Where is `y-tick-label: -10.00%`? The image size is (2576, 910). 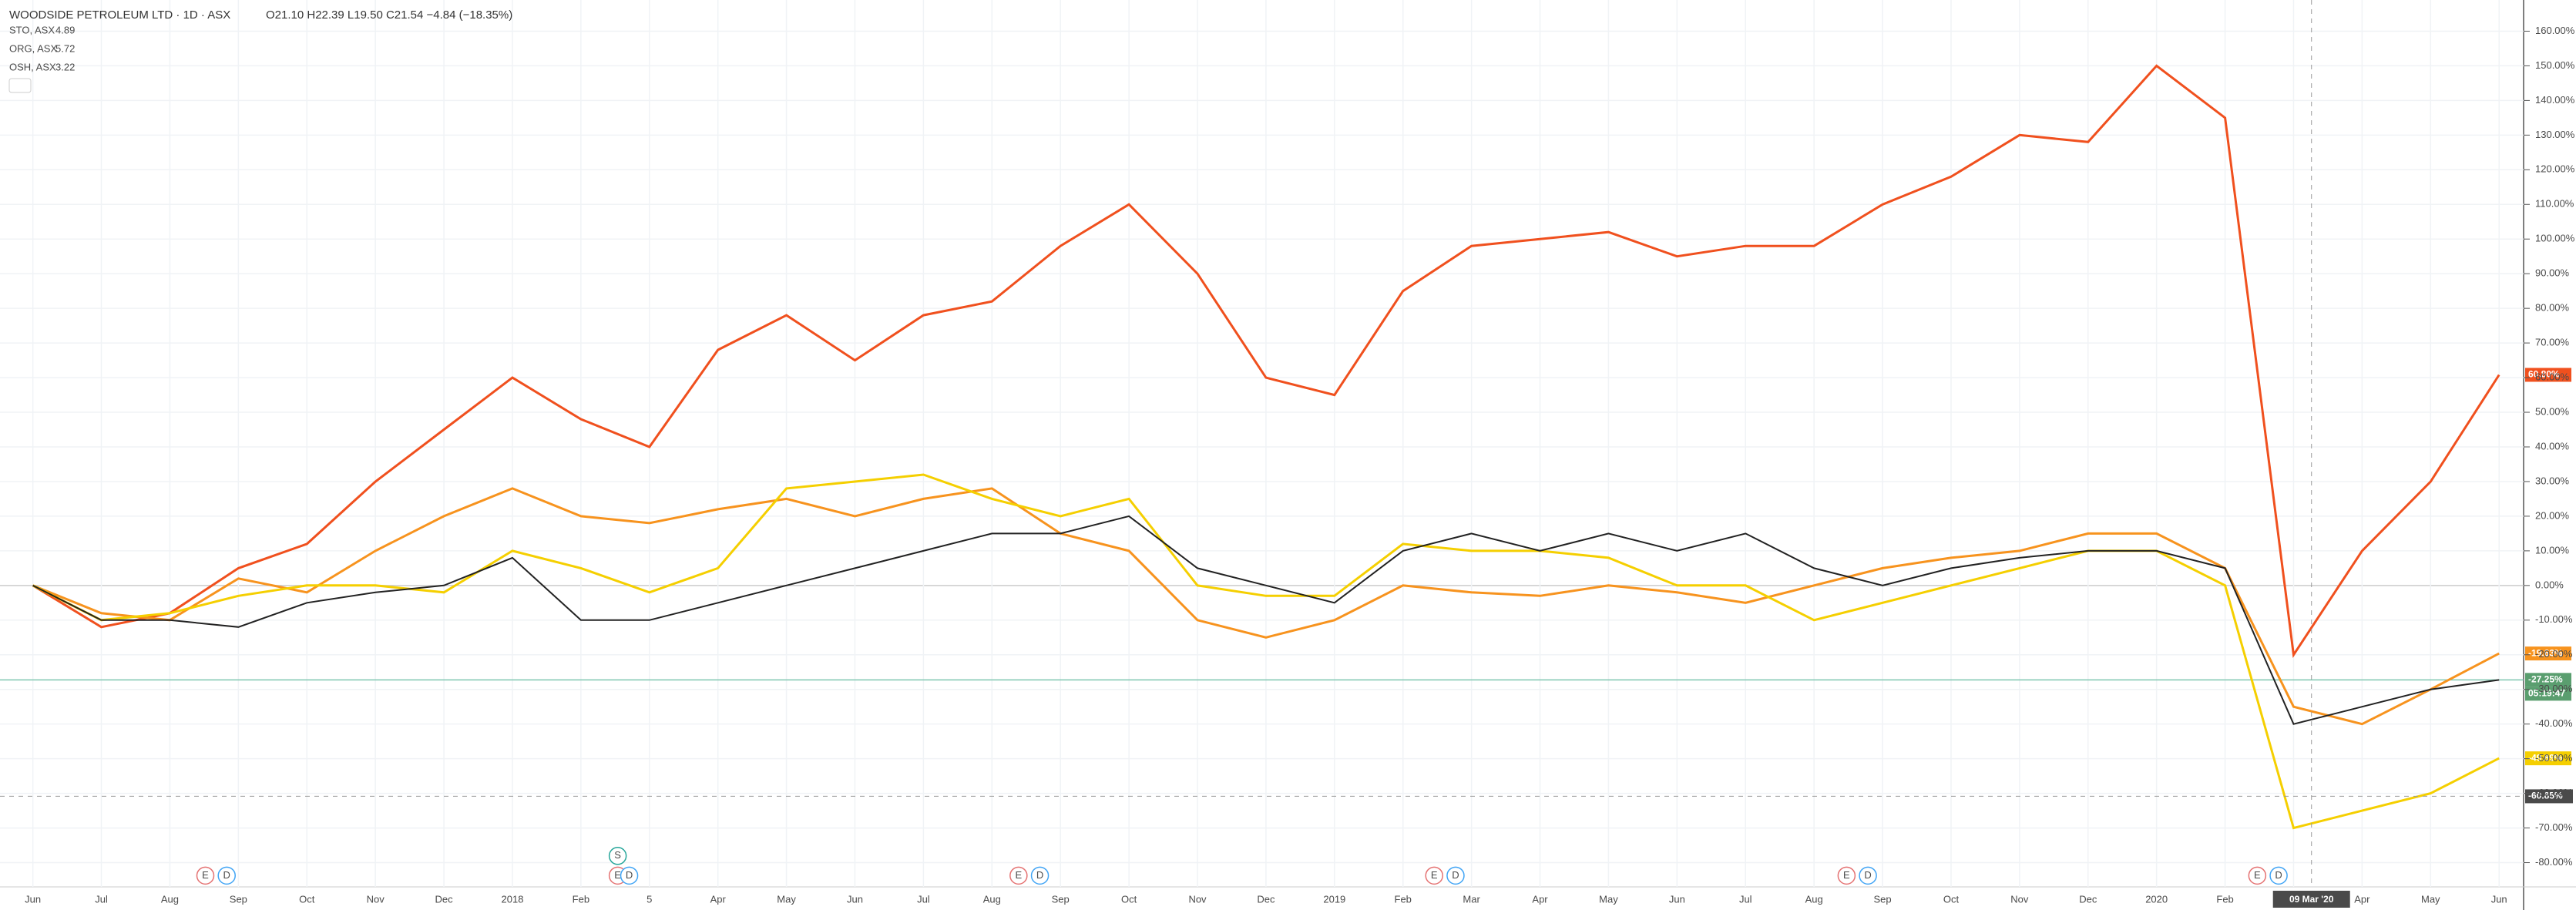
y-tick-label: -10.00% is located at coordinates (2554, 619).